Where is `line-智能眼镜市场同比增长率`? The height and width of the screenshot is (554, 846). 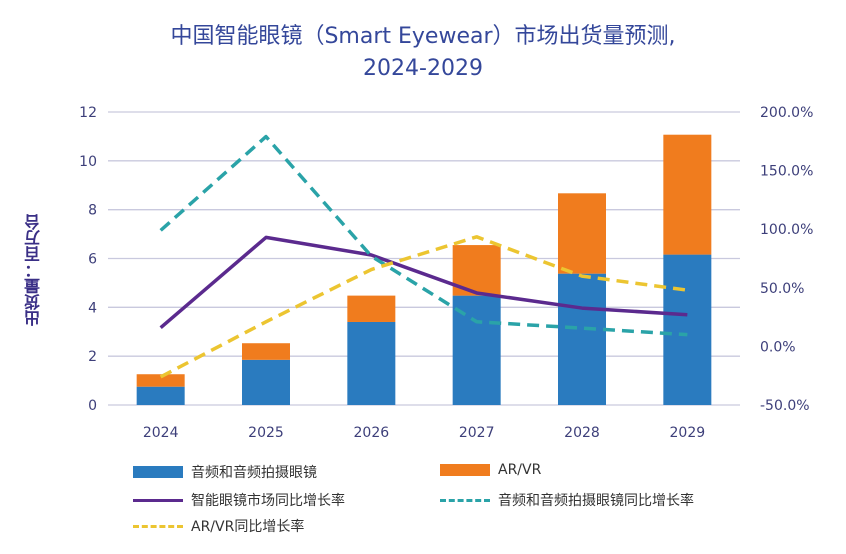 line-智能眼镜市场同比增长率 is located at coordinates (423, 282).